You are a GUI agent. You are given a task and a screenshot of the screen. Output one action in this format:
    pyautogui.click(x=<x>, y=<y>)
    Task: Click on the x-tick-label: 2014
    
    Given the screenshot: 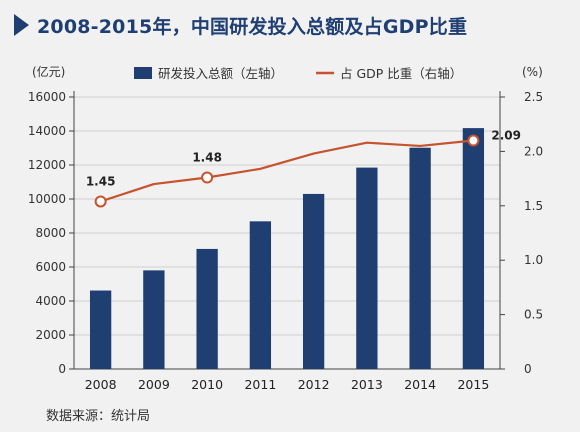 What is the action you would take?
    pyautogui.click(x=420, y=384)
    